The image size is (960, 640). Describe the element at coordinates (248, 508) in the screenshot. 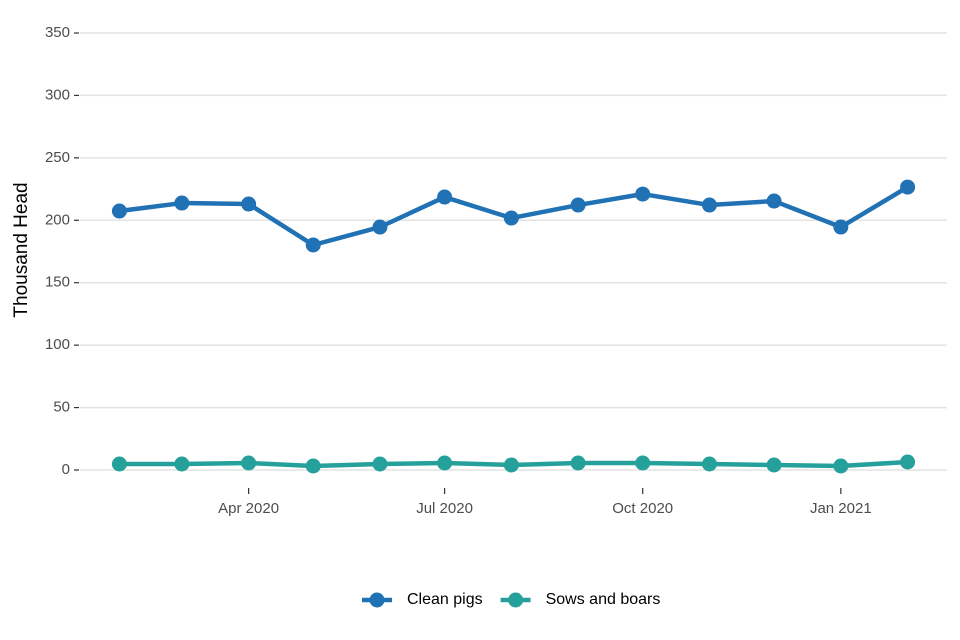

I see `x-tick-label: Apr 2020` at that location.